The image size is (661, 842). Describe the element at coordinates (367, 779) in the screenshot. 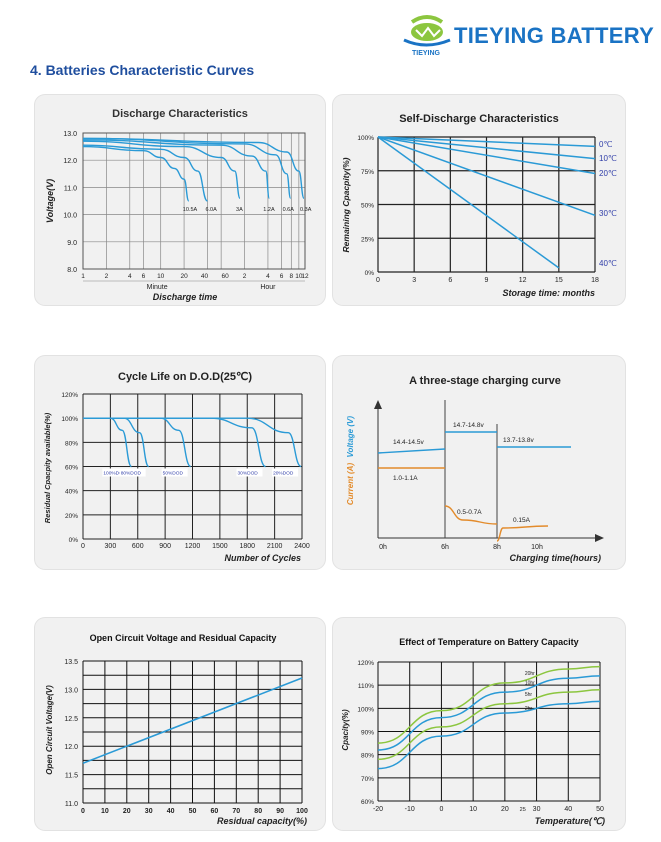

I see `y-tick-label: 70%` at that location.